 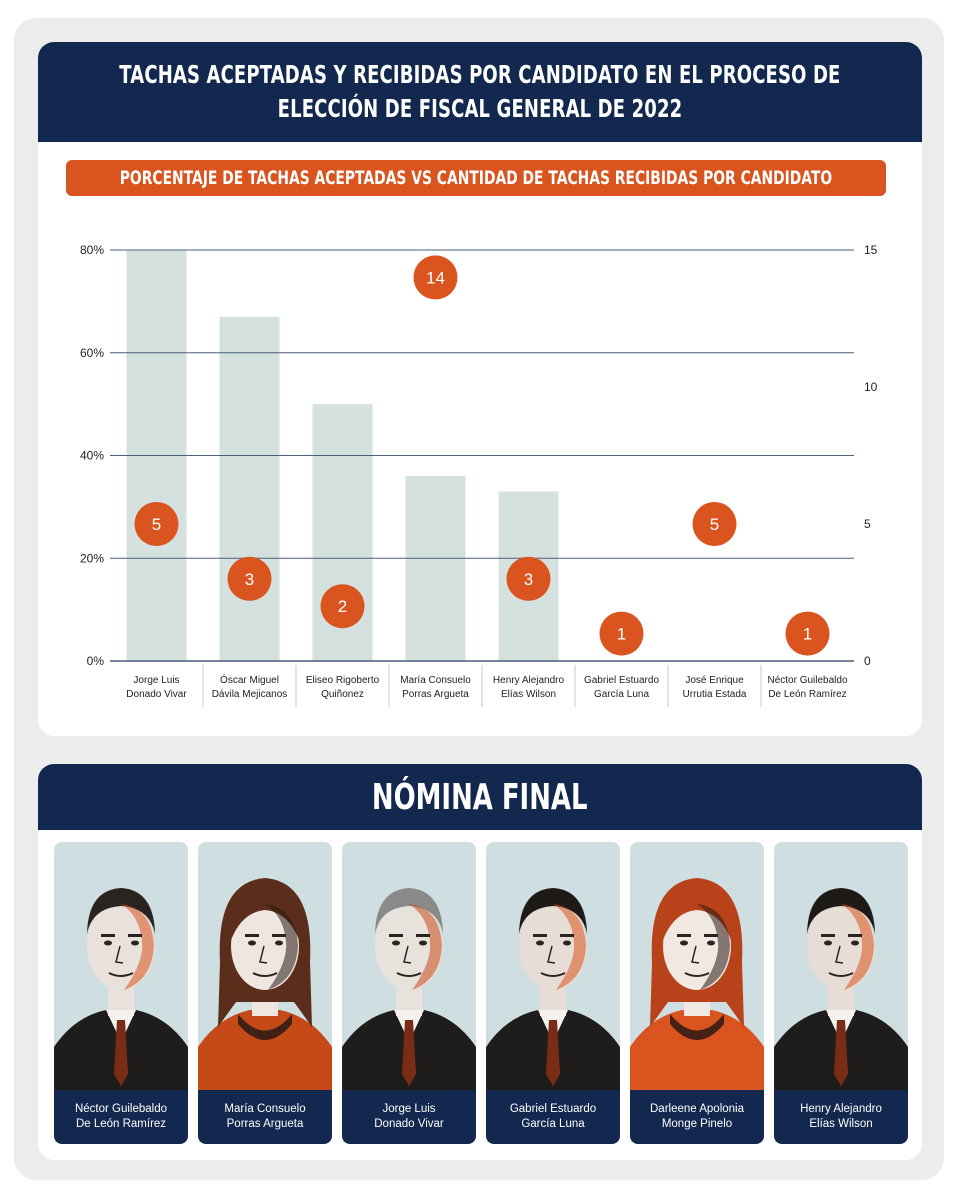 I want to click on bubble-value-label: 2, so click(x=342, y=606).